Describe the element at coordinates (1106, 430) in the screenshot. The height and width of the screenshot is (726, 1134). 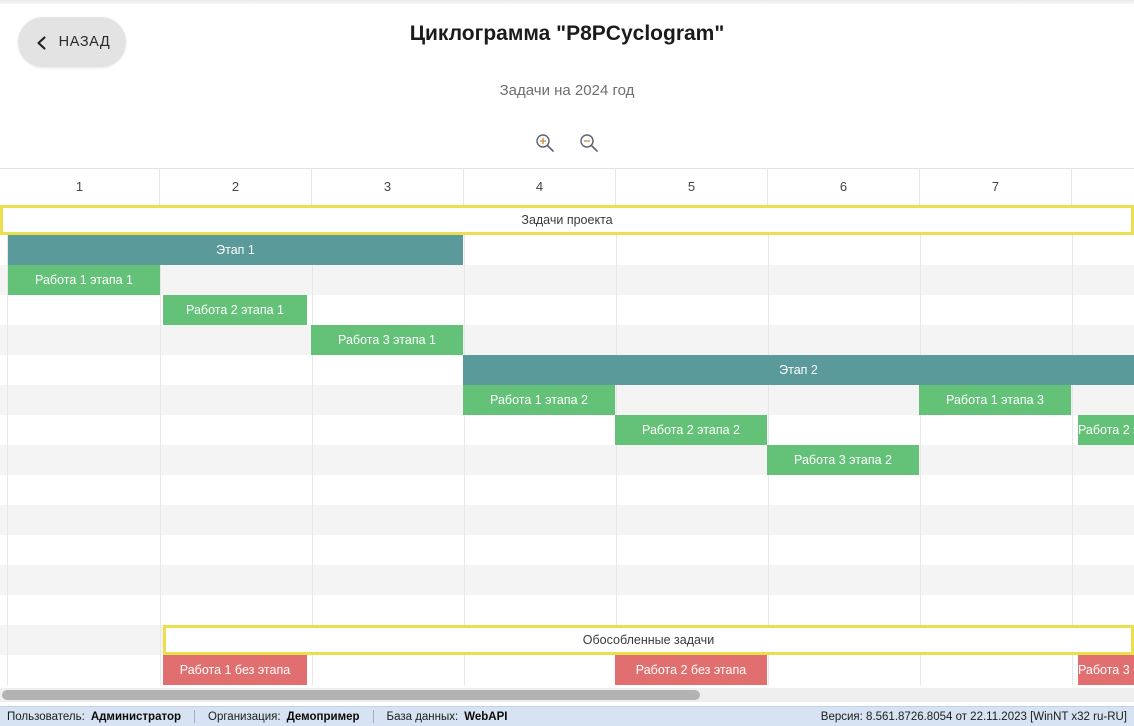
I see `work-bar: Работа 2 этапа 3` at that location.